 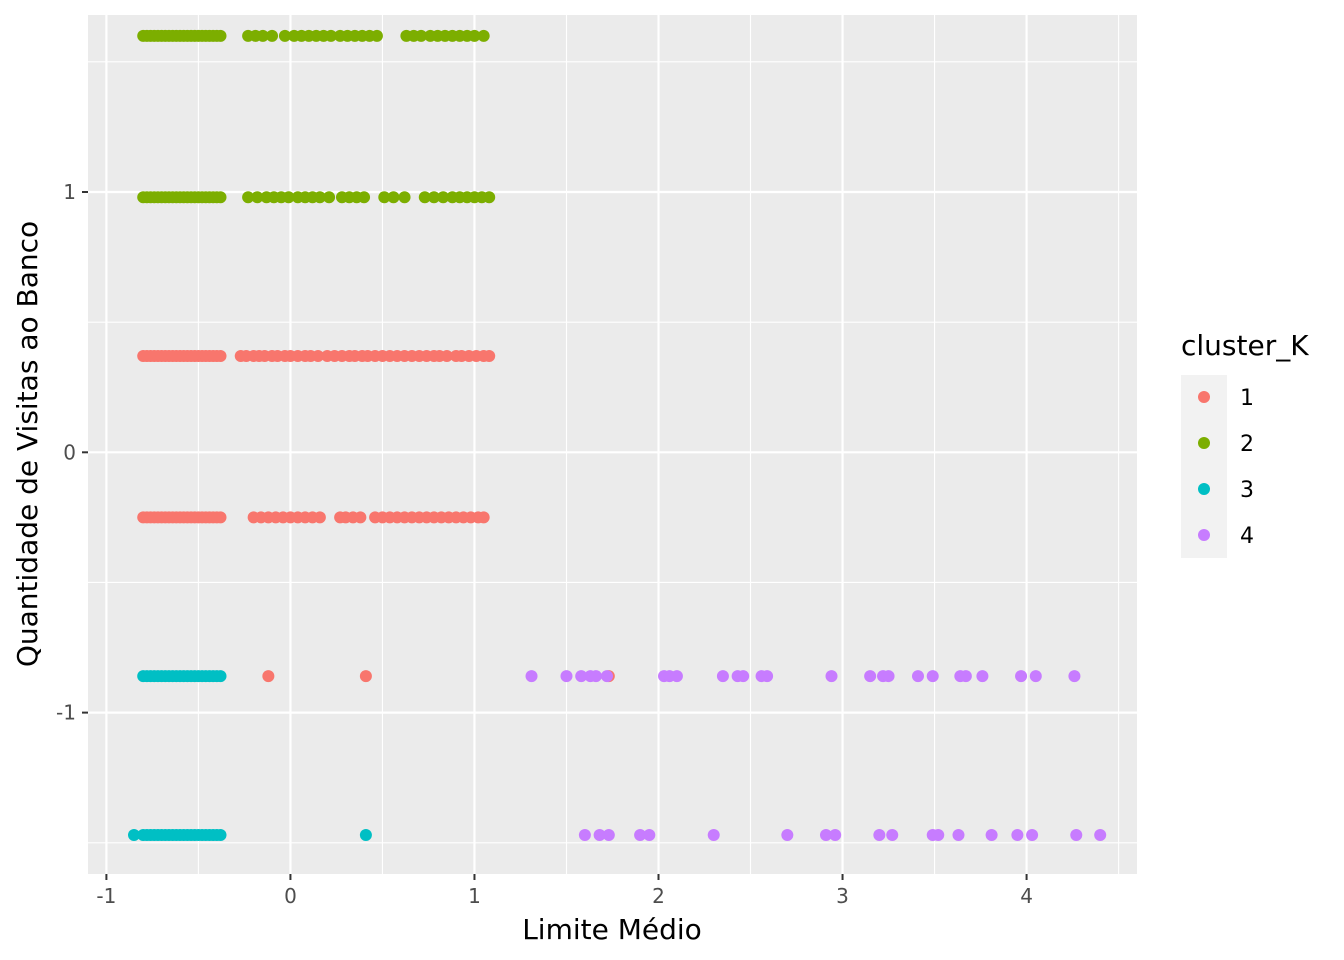 I want to click on legend: cluster_K 1 2 3 4, so click(x=1245, y=443).